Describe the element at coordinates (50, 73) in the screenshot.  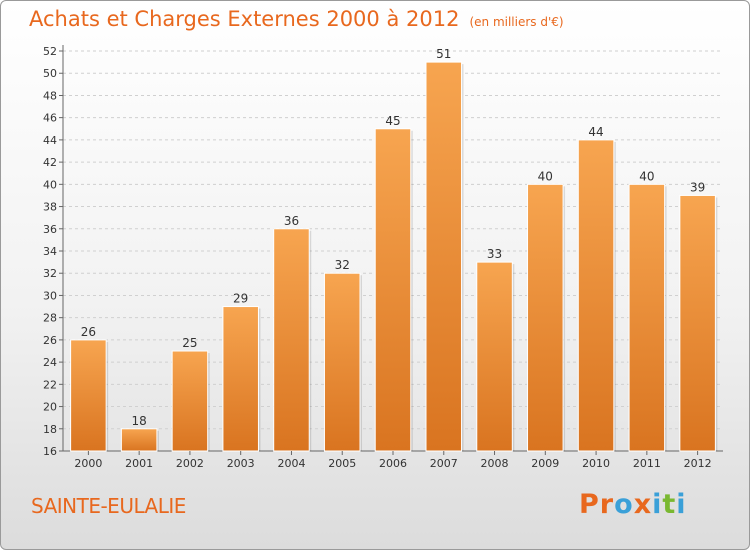
I see `y-tick-label: 50` at that location.